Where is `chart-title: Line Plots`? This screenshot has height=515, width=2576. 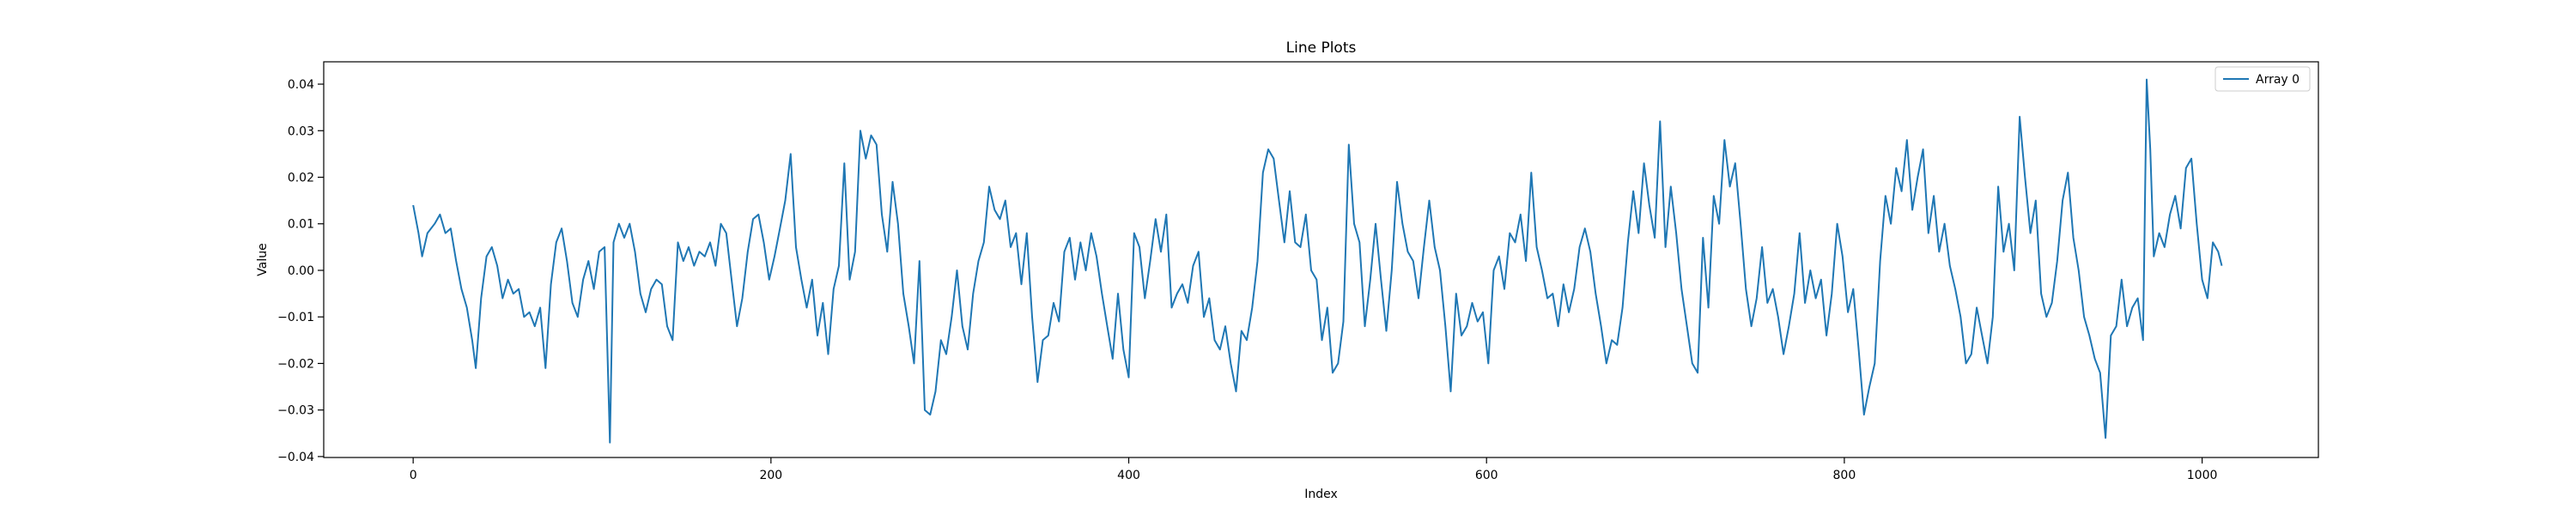 chart-title: Line Plots is located at coordinates (1321, 48).